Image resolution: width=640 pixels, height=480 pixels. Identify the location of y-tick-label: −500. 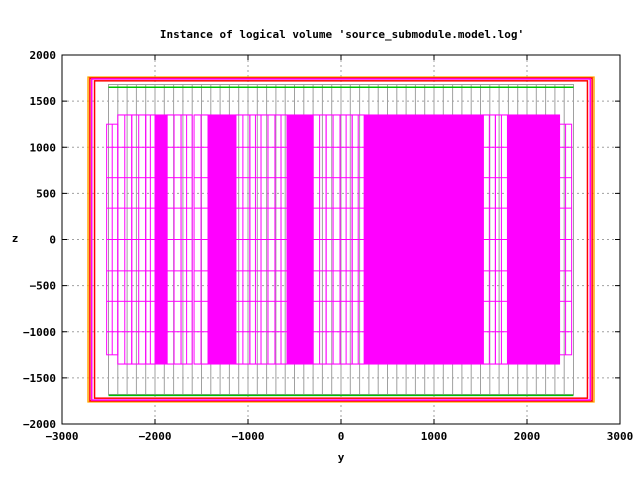
(43, 286).